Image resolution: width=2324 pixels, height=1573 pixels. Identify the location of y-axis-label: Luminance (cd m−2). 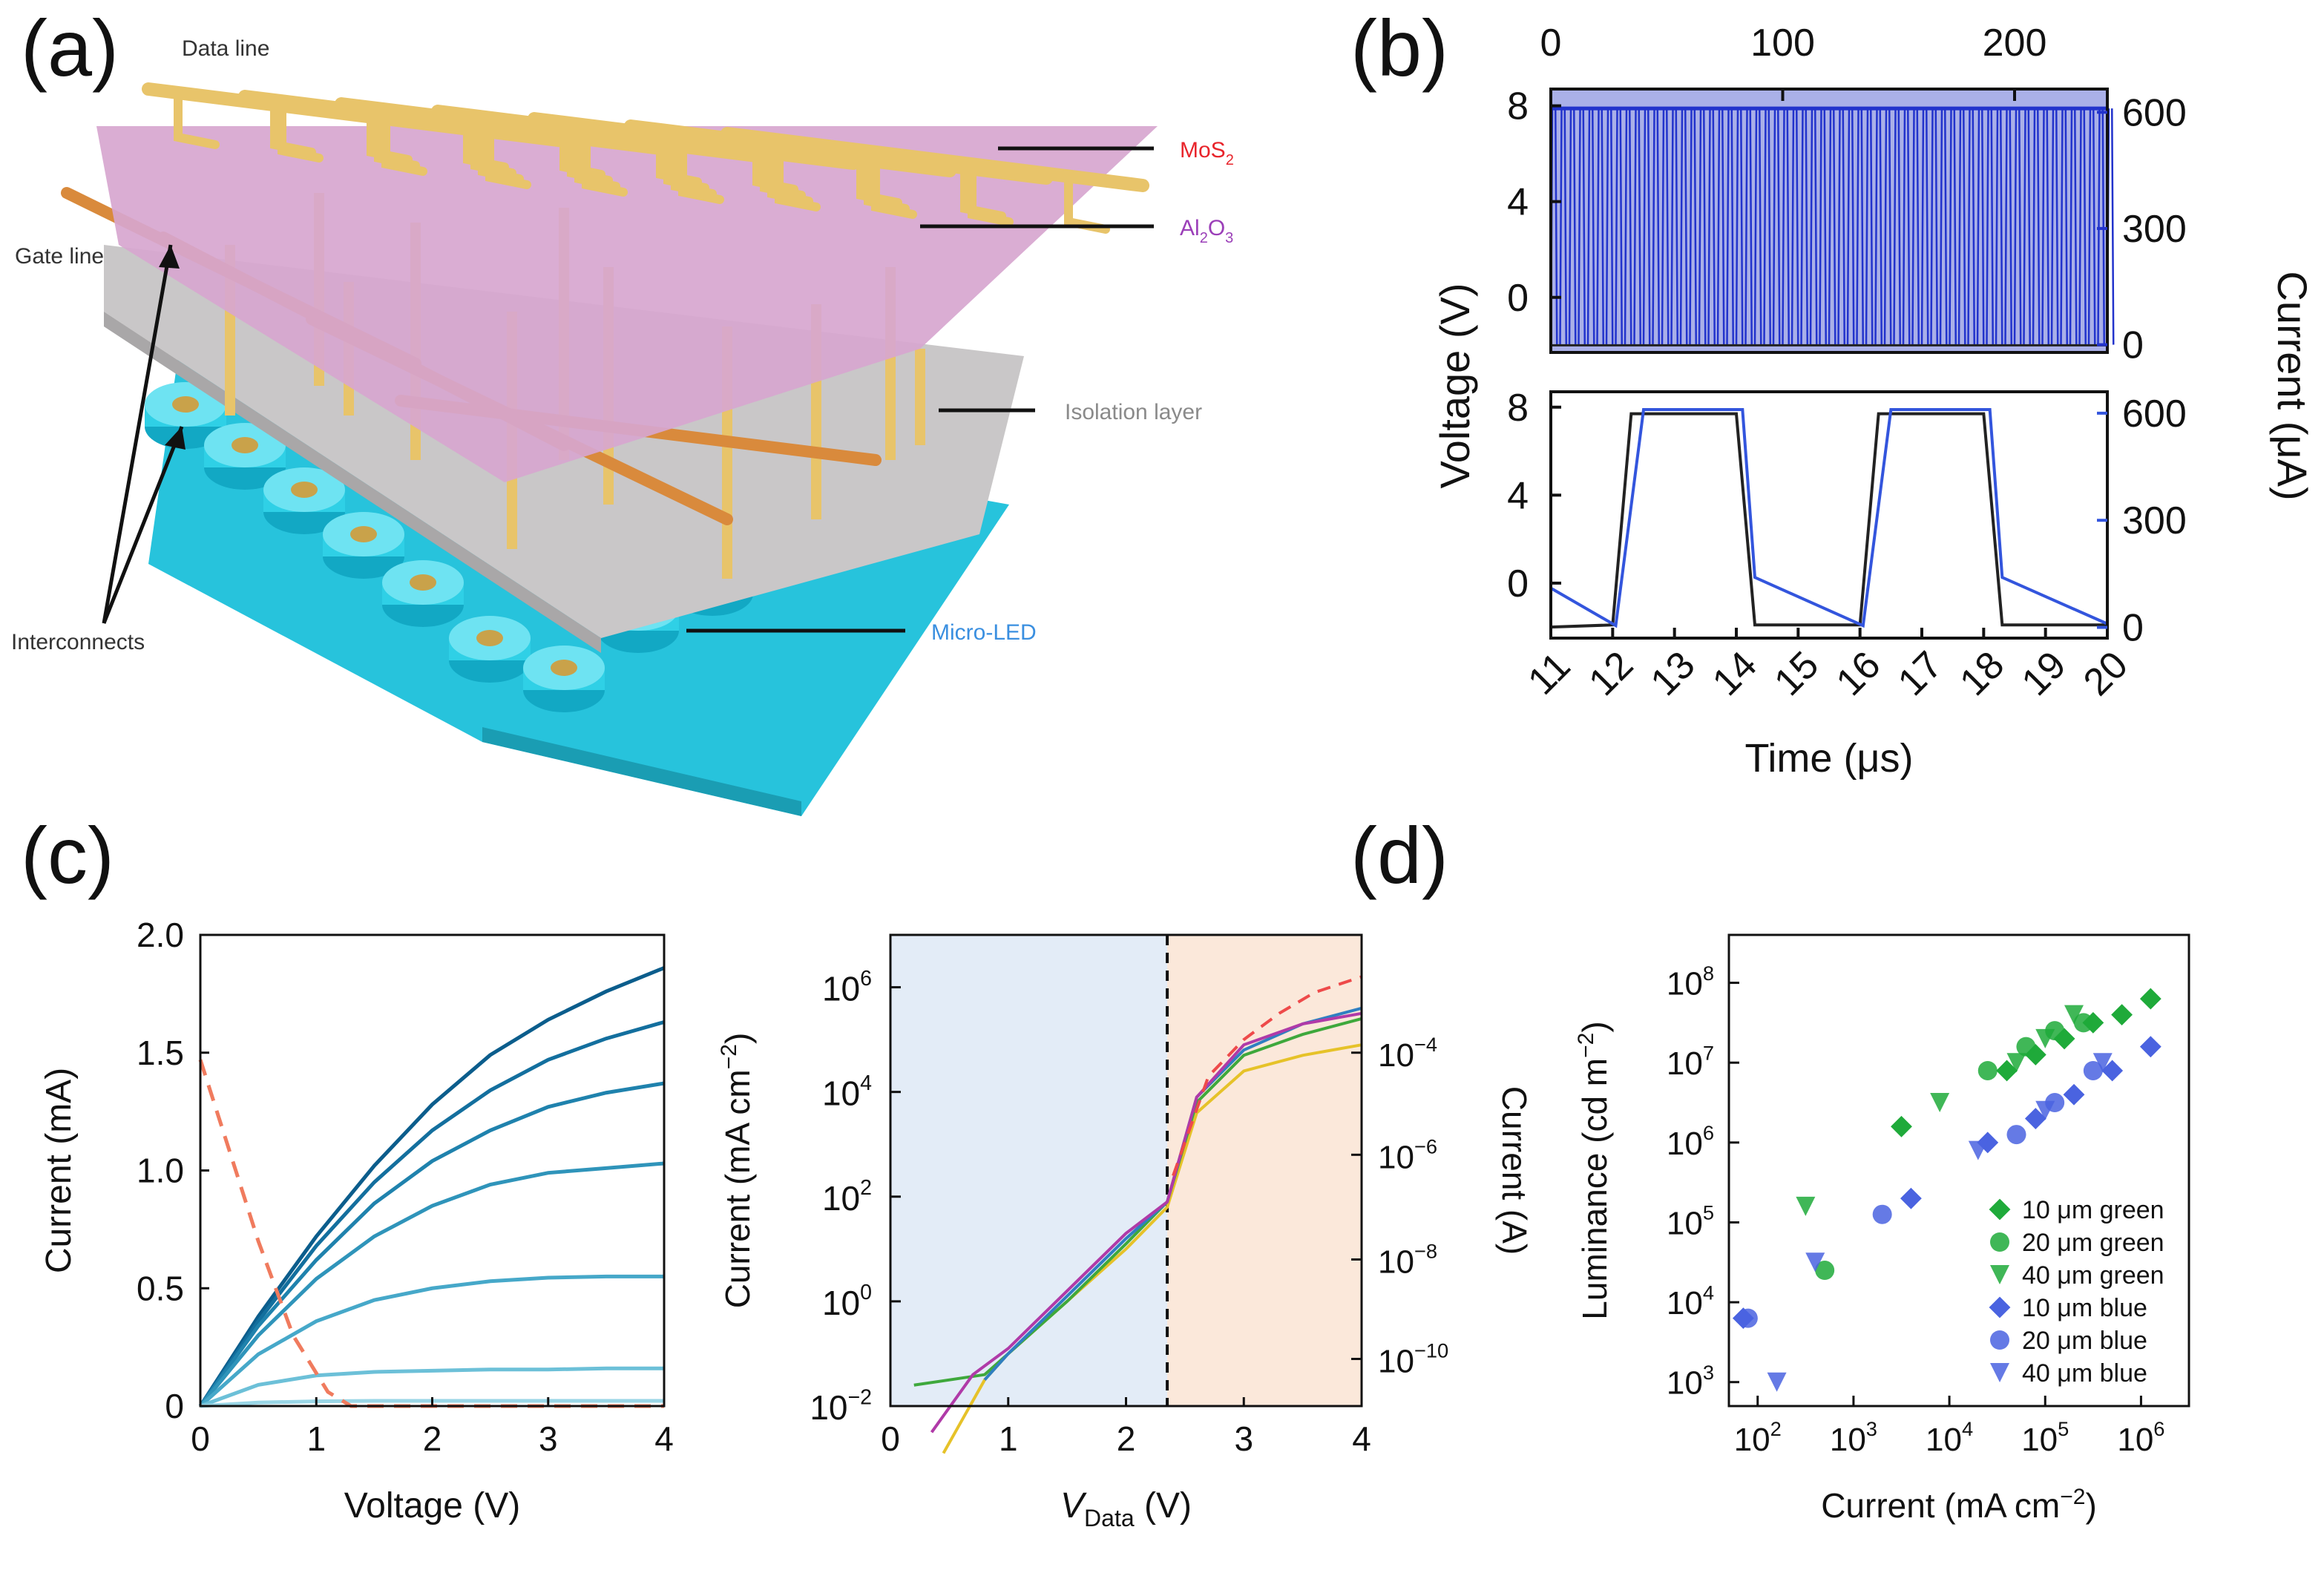
(1594, 1170).